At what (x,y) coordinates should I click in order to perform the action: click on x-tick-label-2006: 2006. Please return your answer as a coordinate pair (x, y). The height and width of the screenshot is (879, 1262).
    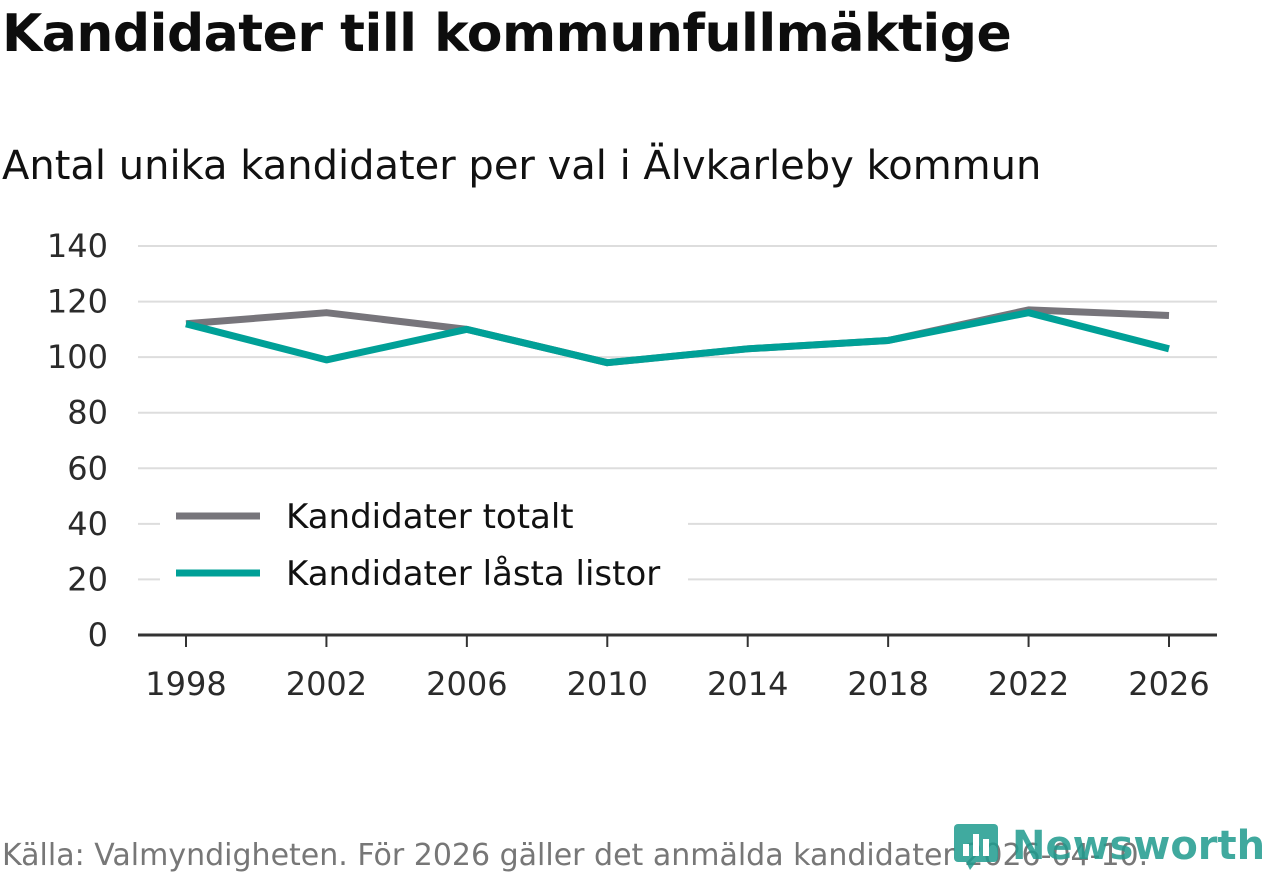
    Looking at the image, I should click on (466, 684).